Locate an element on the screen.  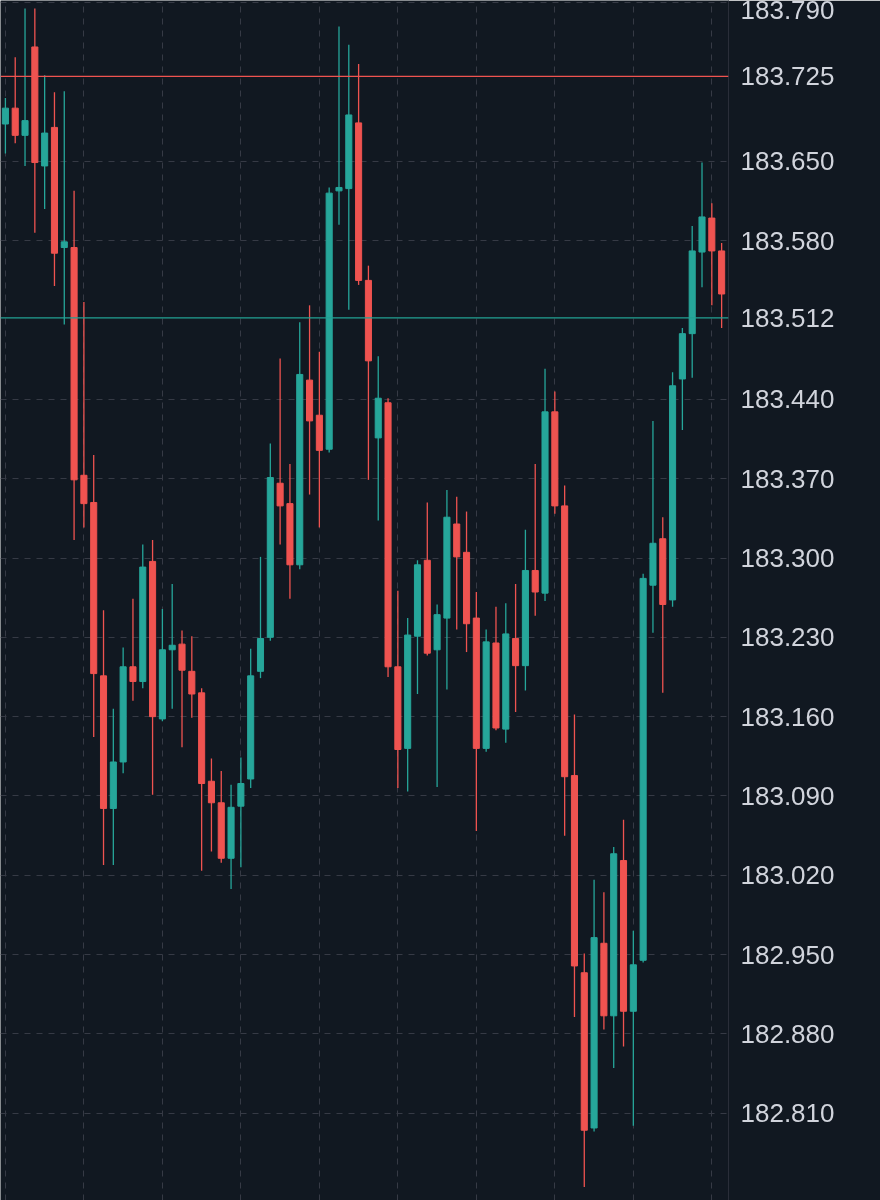
y-tick-label: 182.950 is located at coordinates (787, 954).